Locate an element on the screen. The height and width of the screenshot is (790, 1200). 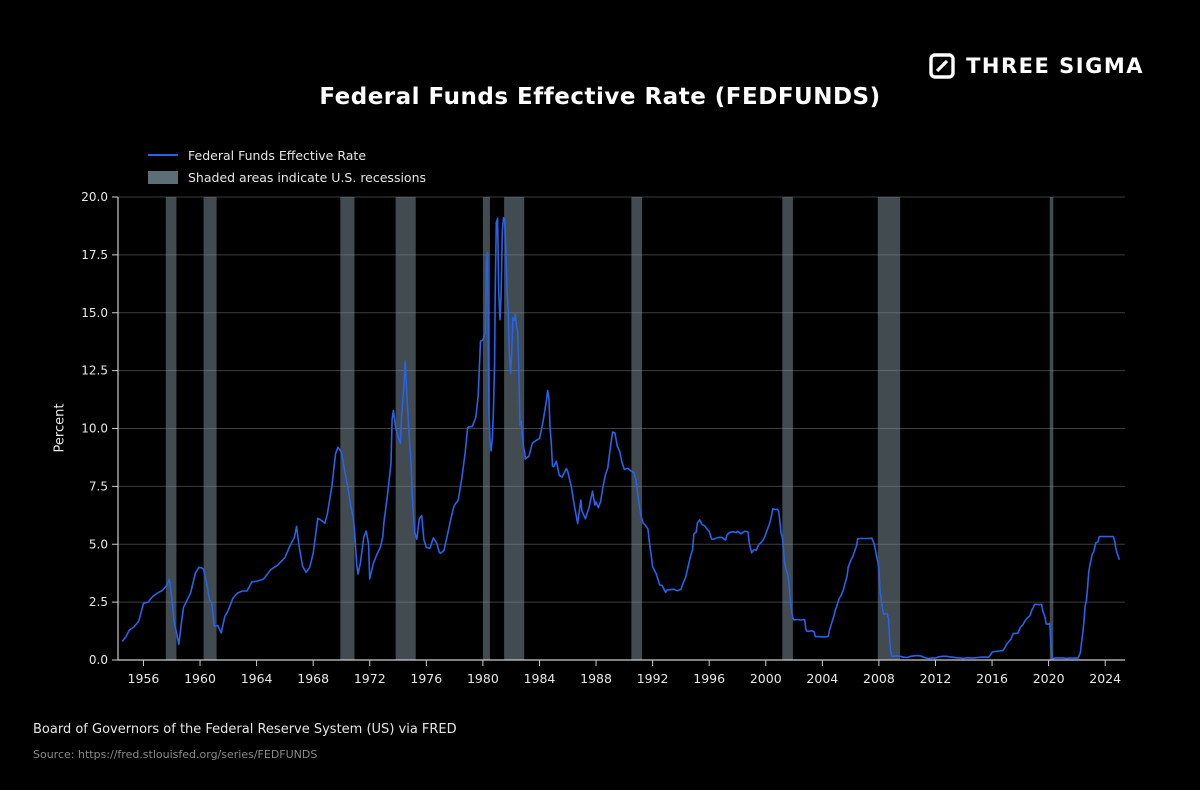
x-tick-label: 2016 is located at coordinates (992, 678).